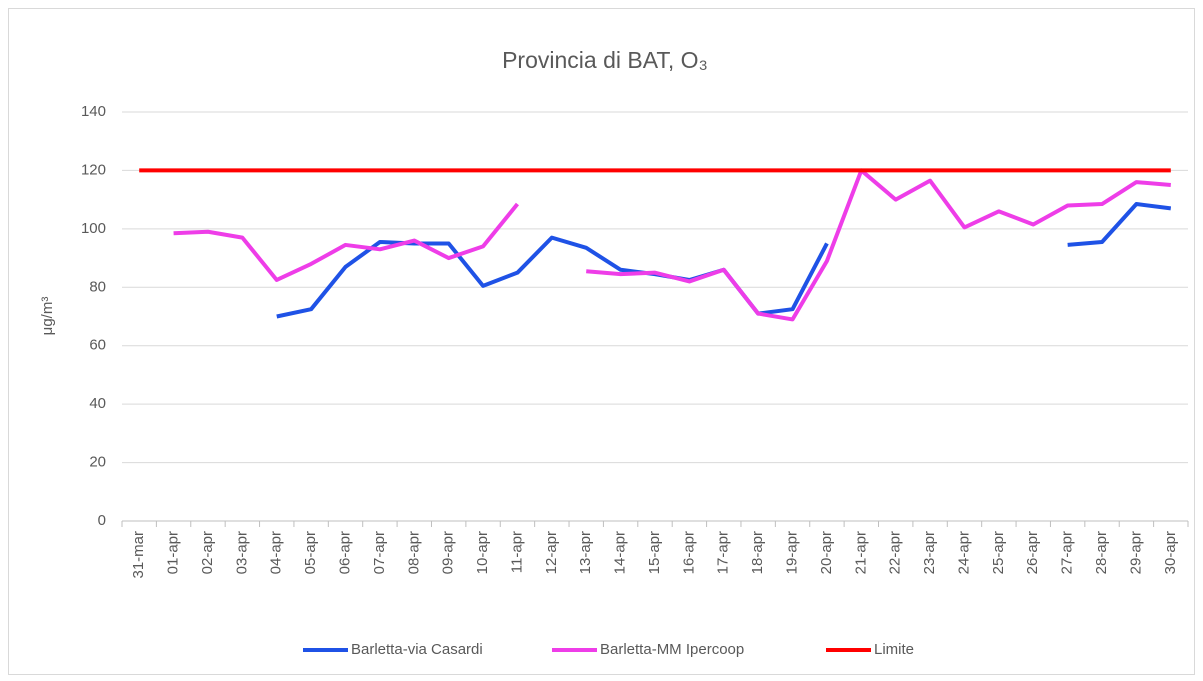 This screenshot has height=681, width=1203. Describe the element at coordinates (860, 552) in the screenshot. I see `x-tick-label: 21-apr` at that location.